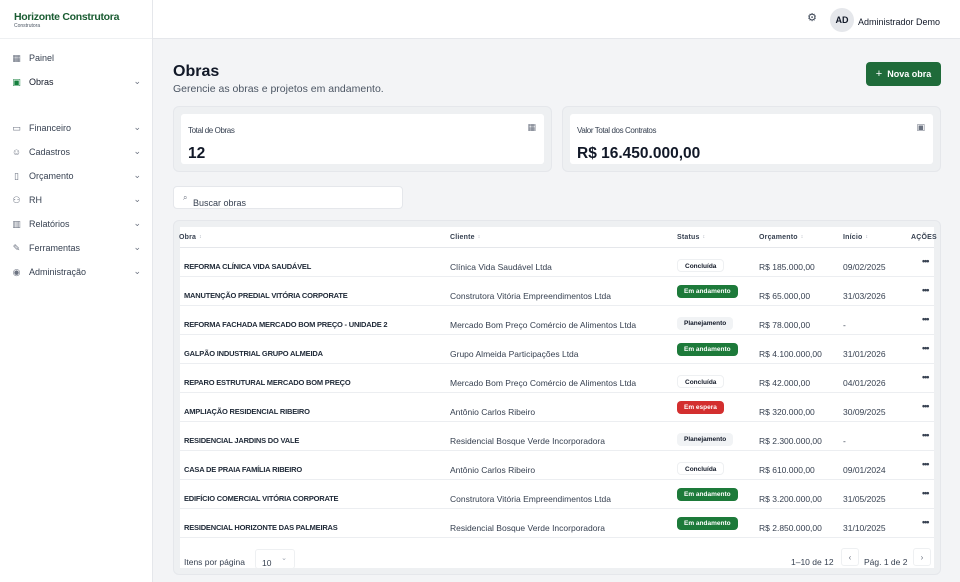  I want to click on start-date: 04/01/2026, so click(864, 383).